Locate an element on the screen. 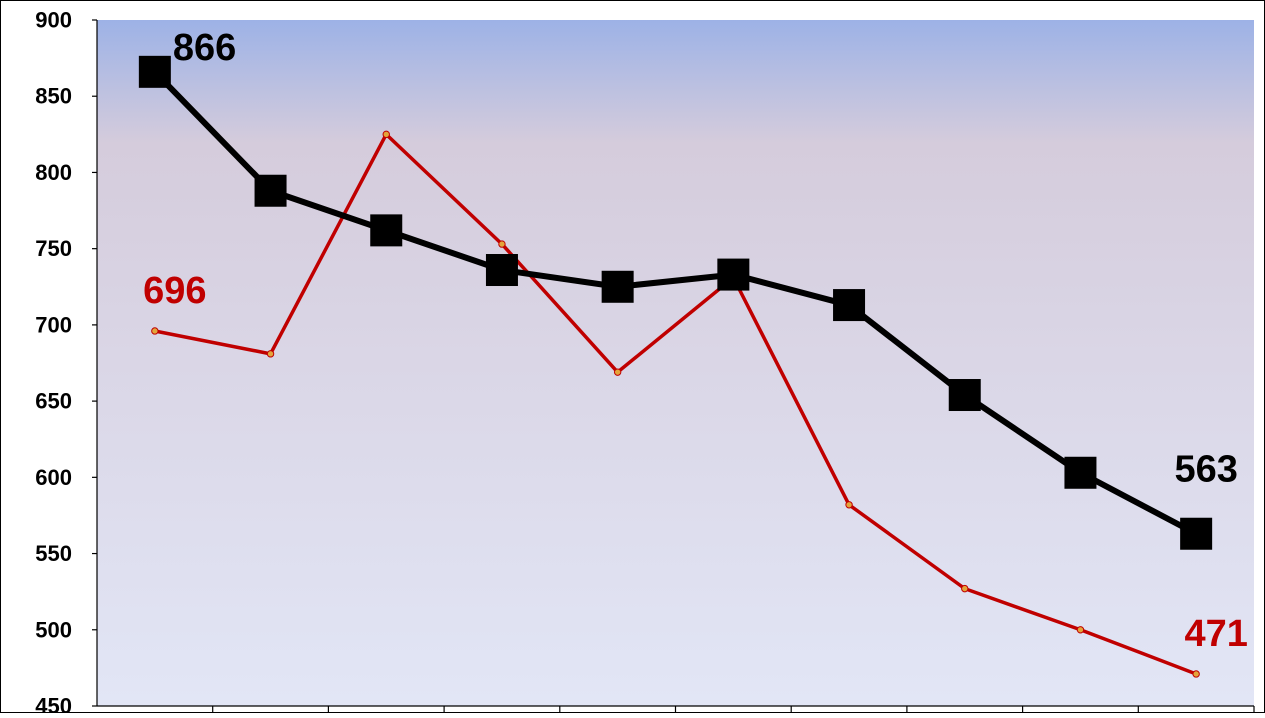  y-tick-label: 750 is located at coordinates (53, 248).